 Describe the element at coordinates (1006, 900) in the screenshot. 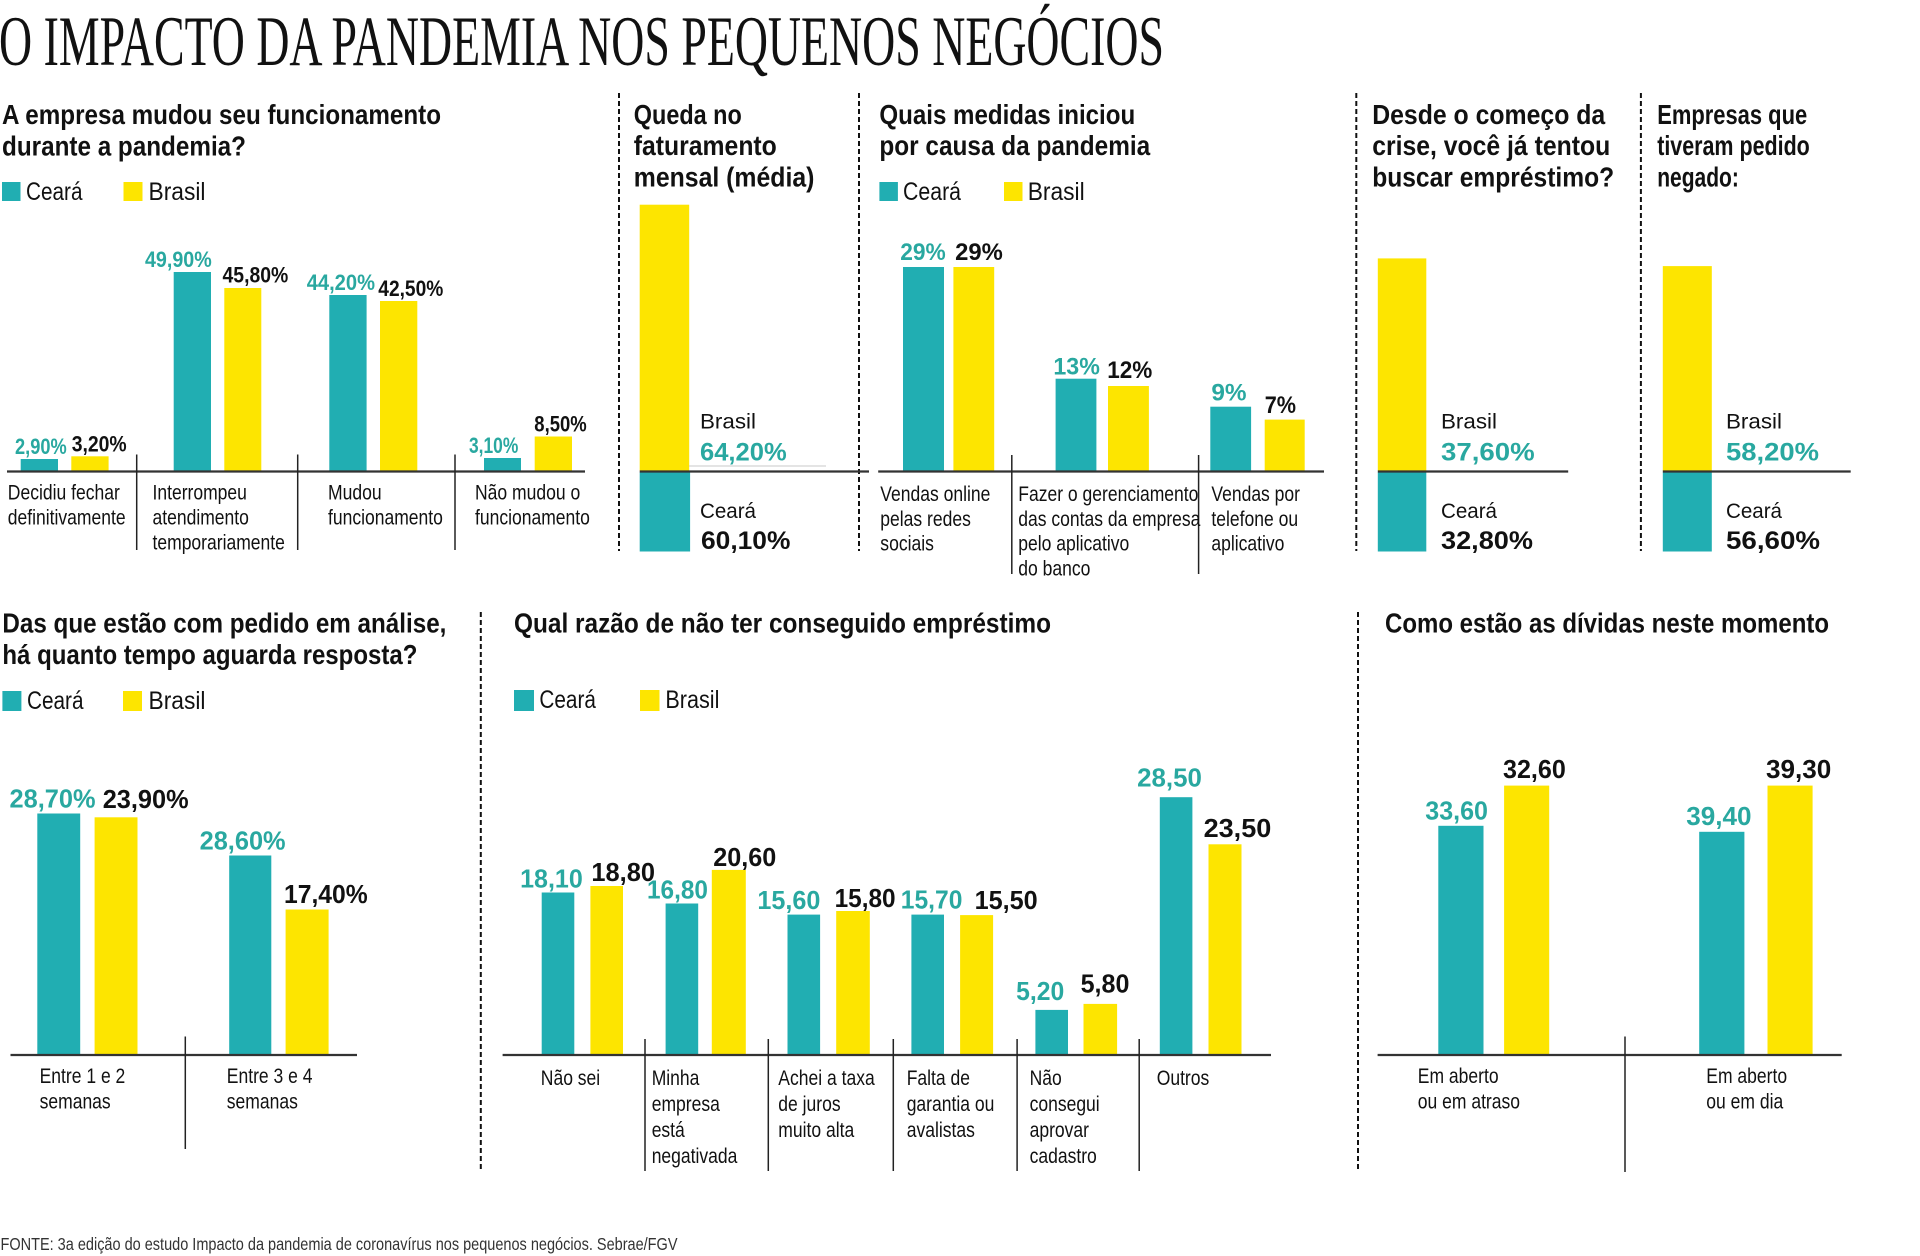

I see `svg-text: 15,50` at that location.